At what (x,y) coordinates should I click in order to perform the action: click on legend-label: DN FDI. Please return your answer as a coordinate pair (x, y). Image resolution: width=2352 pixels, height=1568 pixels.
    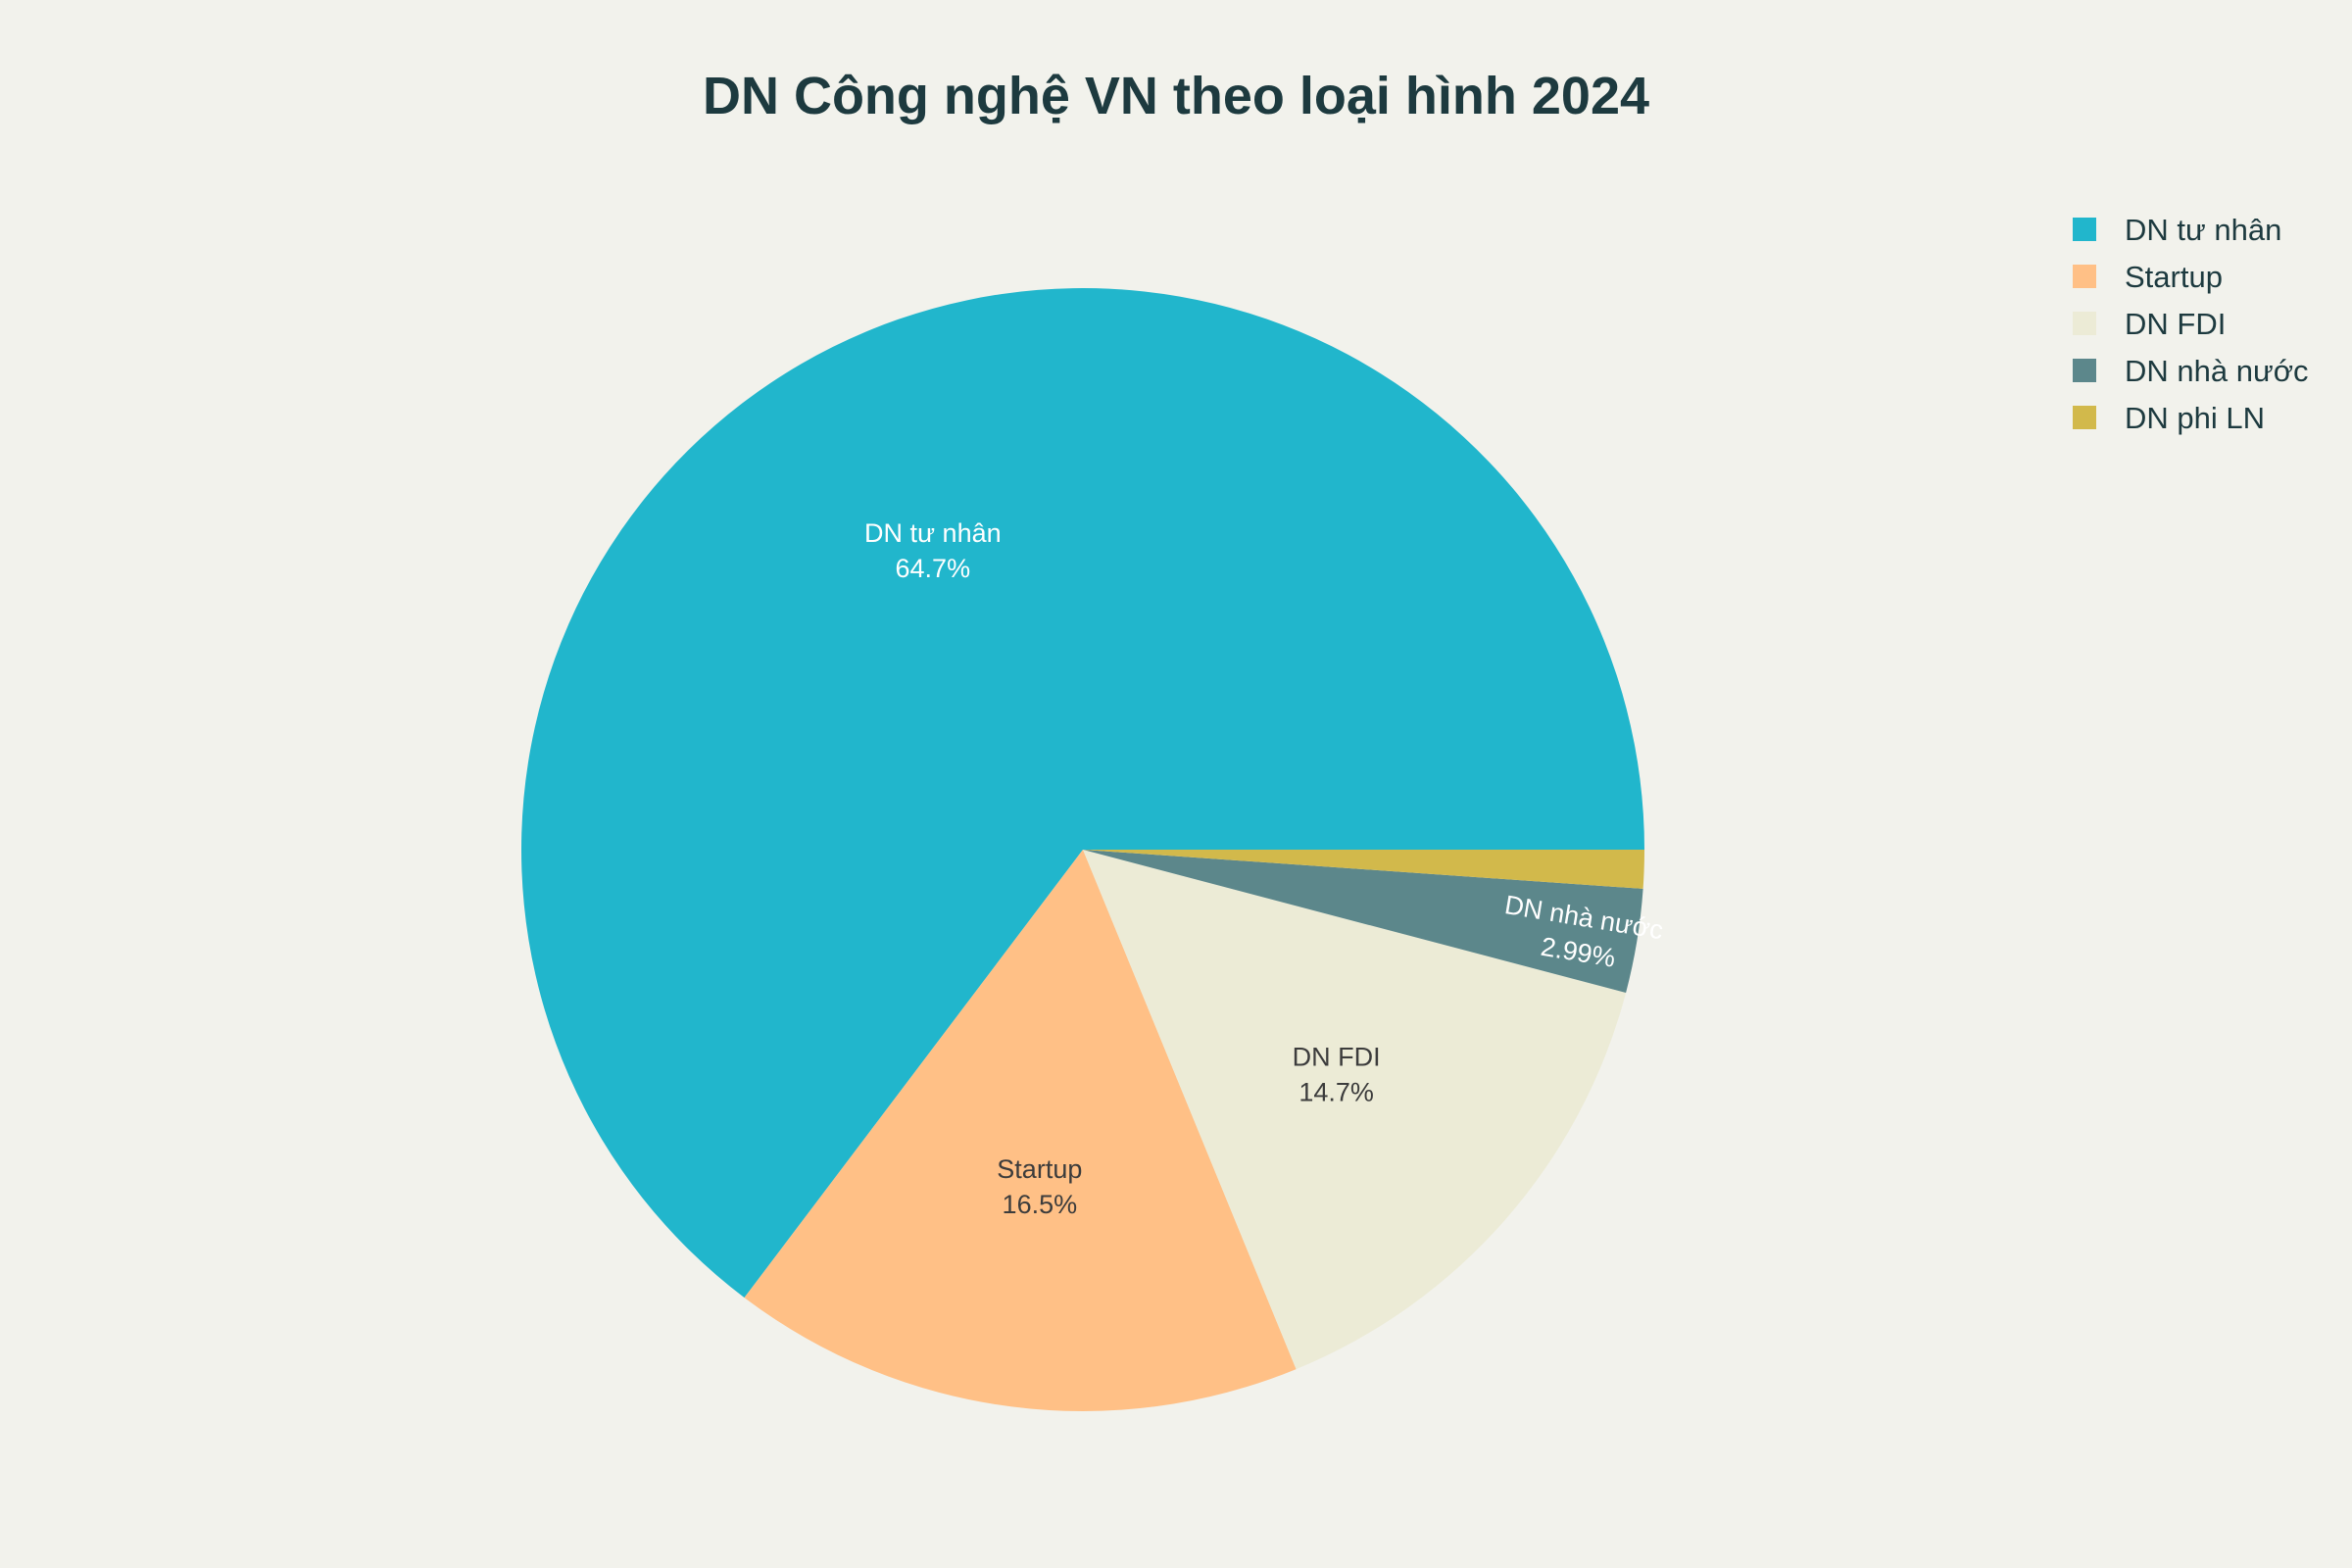
    Looking at the image, I should click on (2175, 324).